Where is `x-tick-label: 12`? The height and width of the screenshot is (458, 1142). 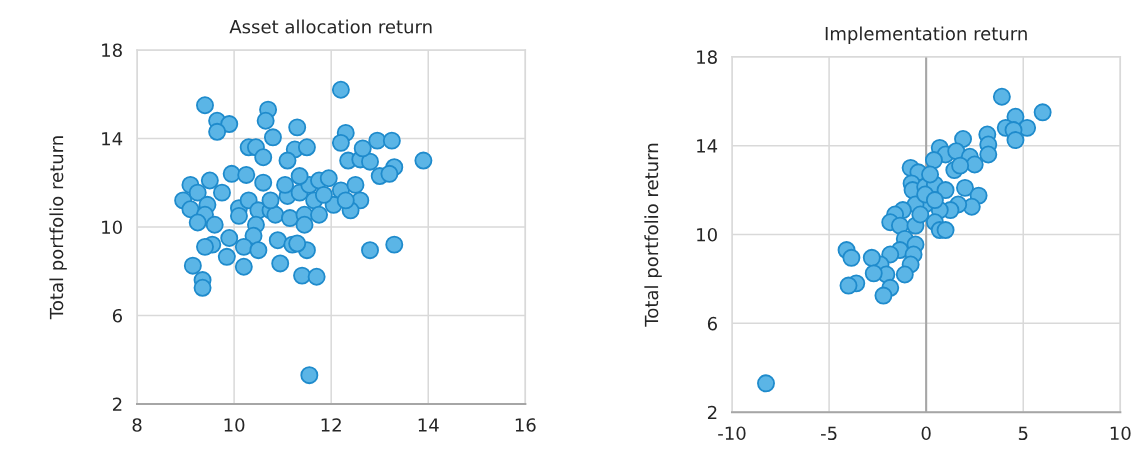
x-tick-label: 12 is located at coordinates (331, 425).